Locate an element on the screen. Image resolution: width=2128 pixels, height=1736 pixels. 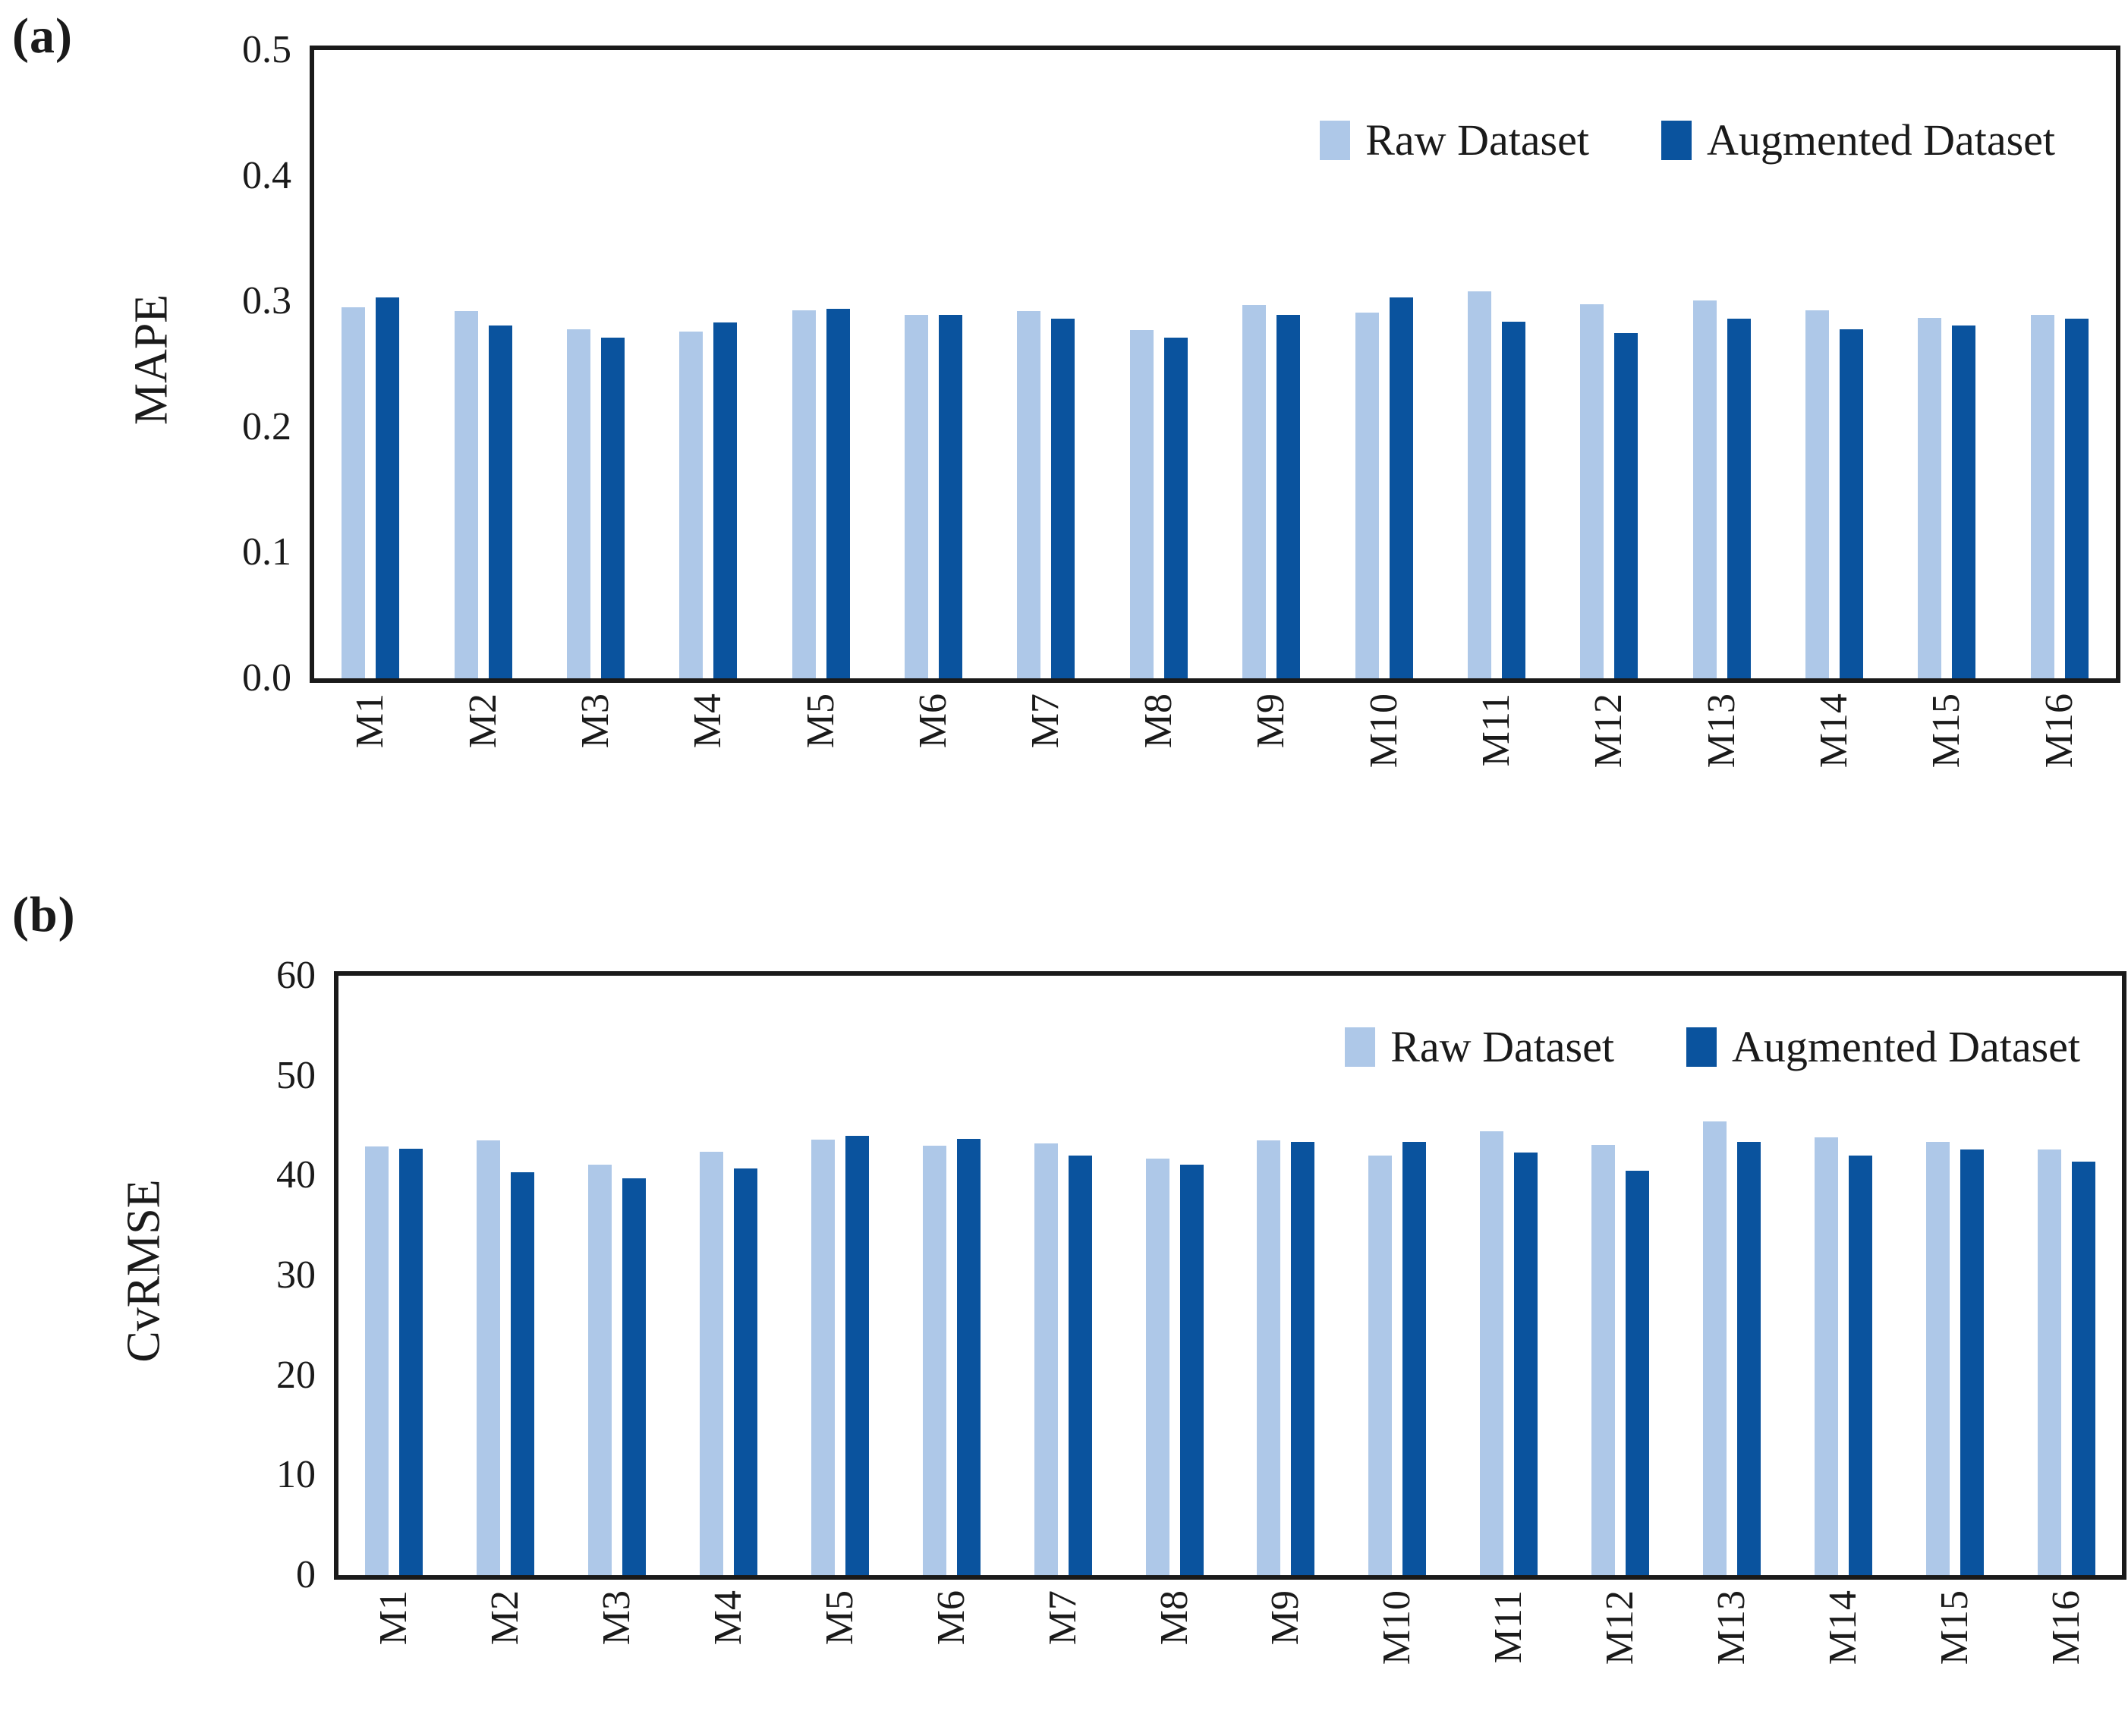
legend-item-raw: Raw Dataset is located at coordinates (1455, 140).